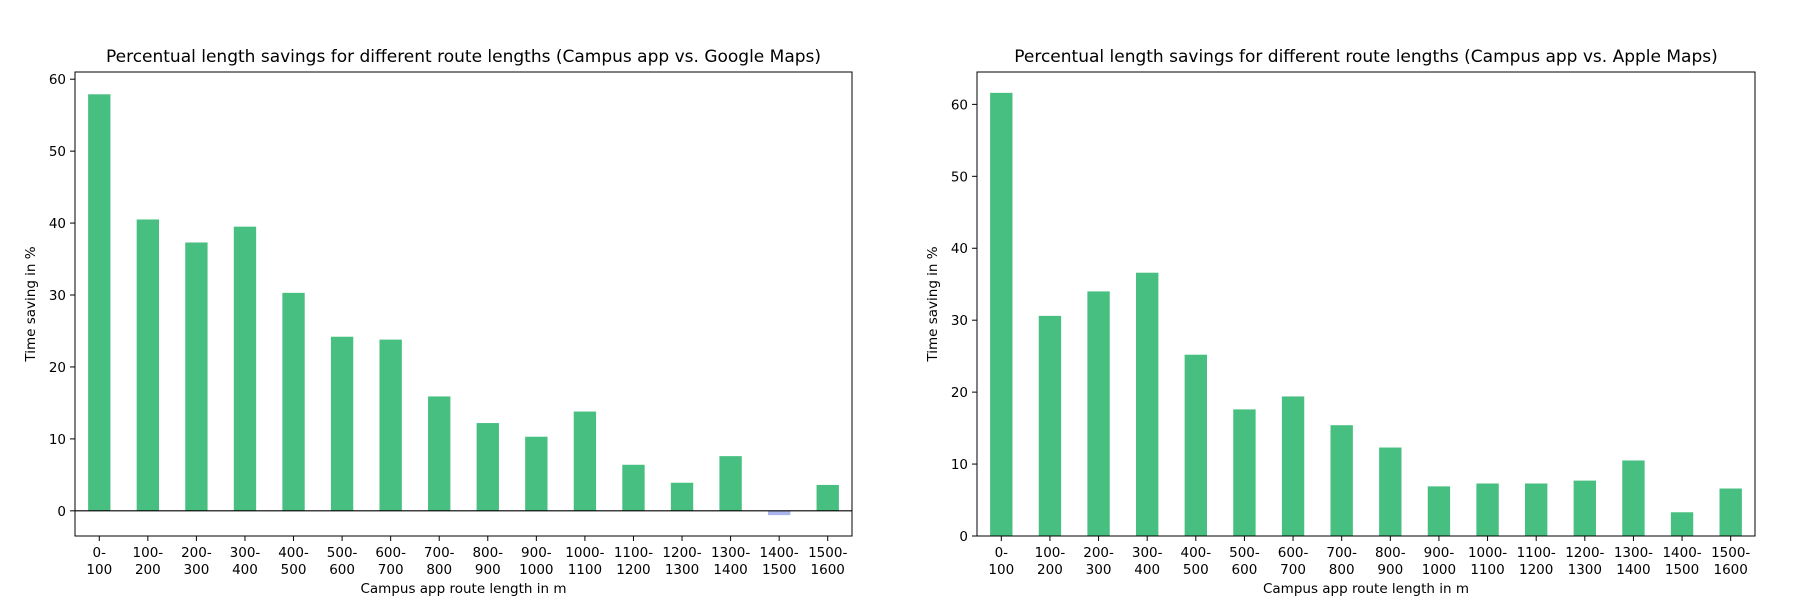  I want to click on x-tick-label: 1100, so click(585, 570).